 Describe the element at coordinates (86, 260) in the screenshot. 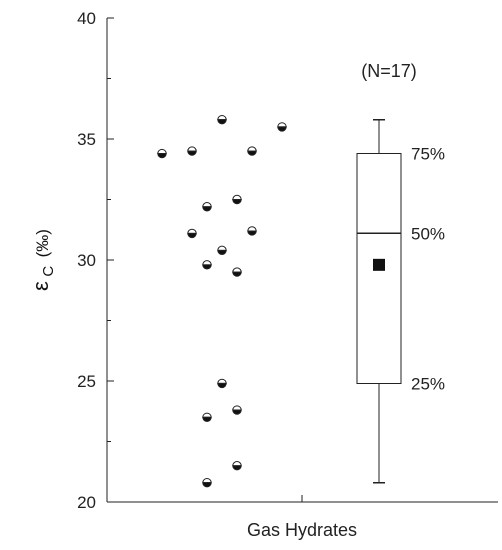

I see `y-tick-label: 30` at that location.